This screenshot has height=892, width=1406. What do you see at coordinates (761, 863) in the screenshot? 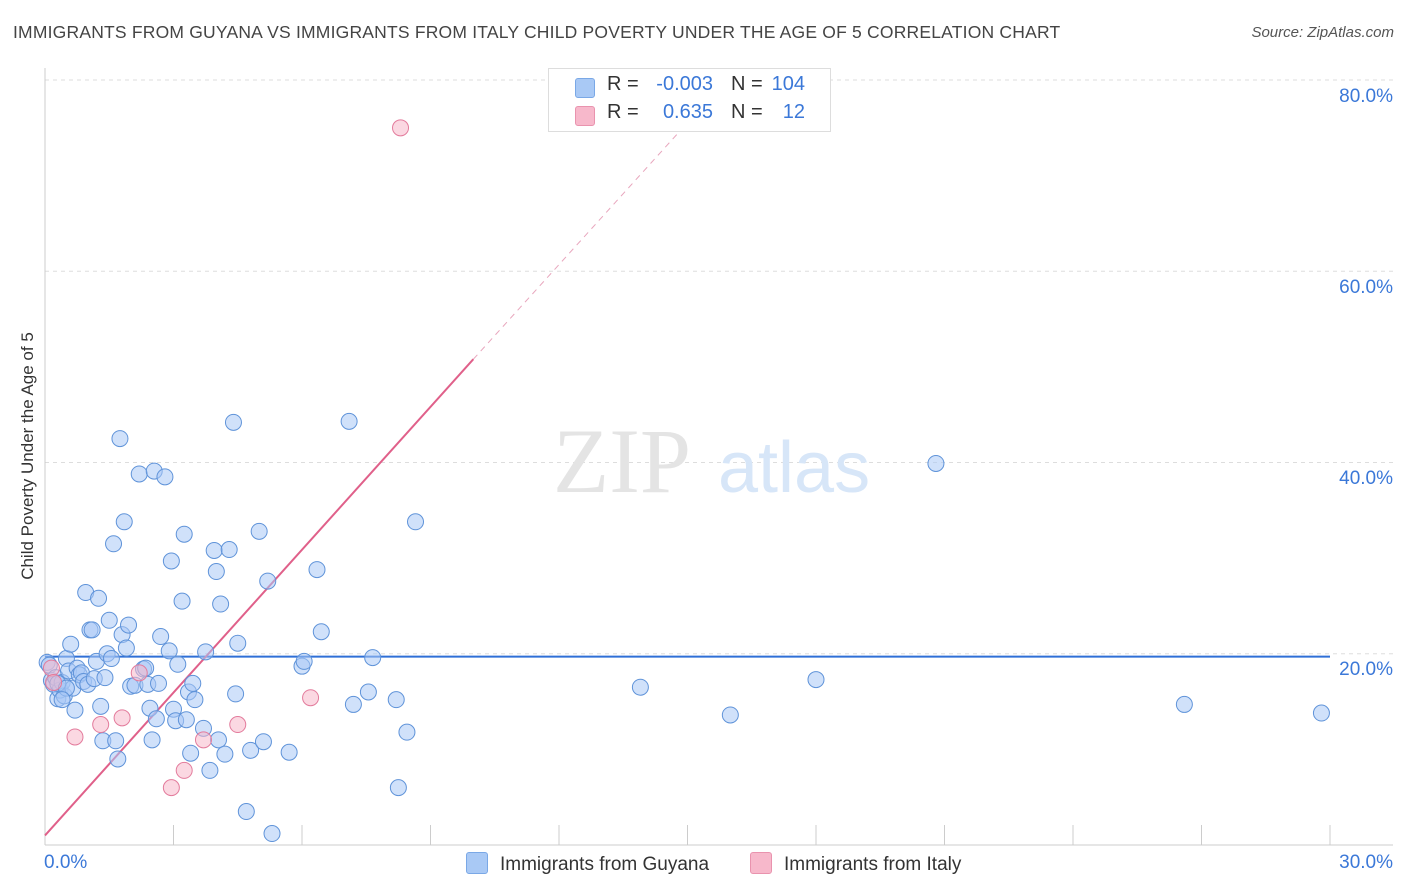
I see `italy-legend-swatch` at bounding box center [761, 863].